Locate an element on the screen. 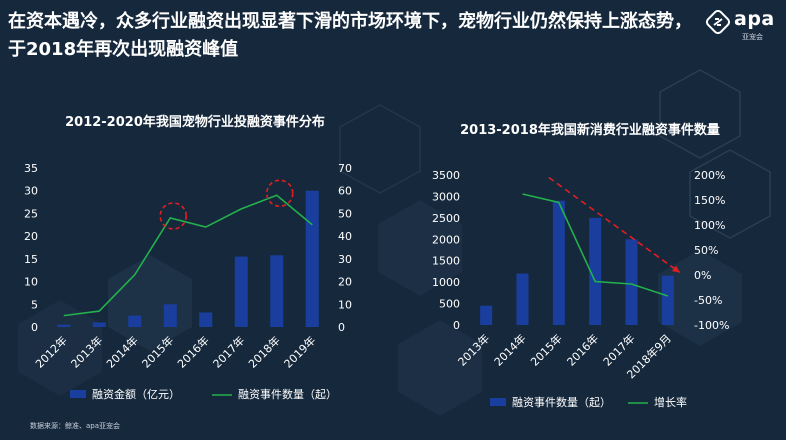  legend-label: 融资金额（亿元） is located at coordinates (136, 394).